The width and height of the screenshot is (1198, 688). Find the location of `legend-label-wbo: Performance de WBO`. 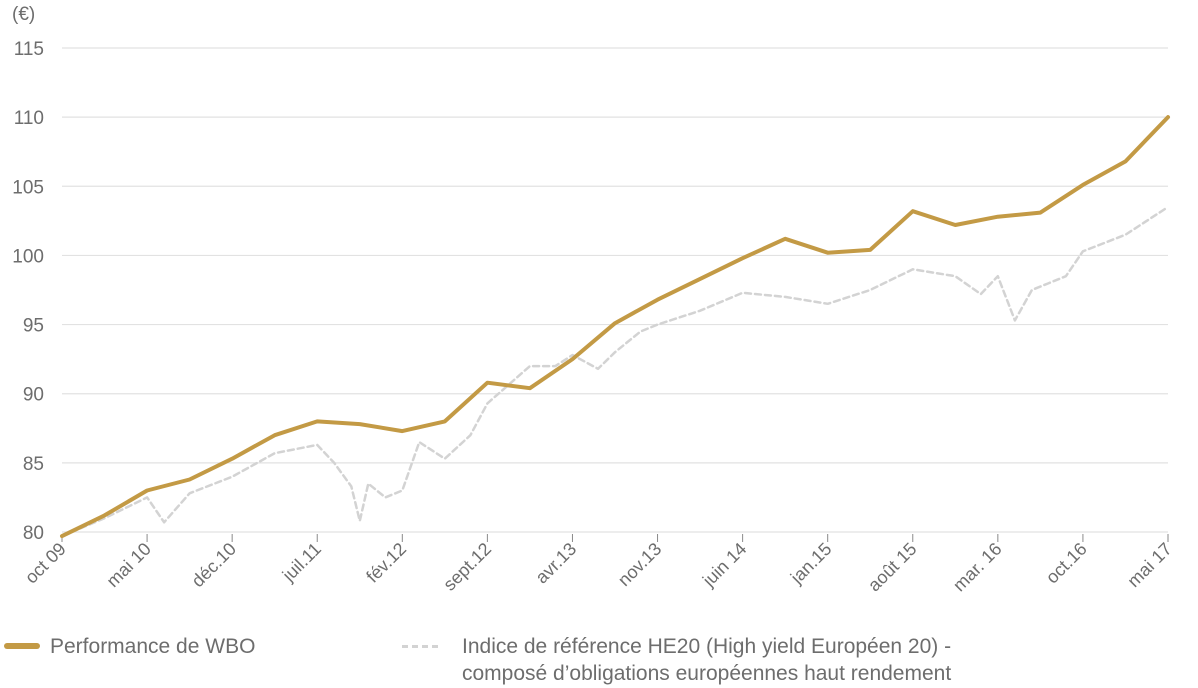

legend-label-wbo: Performance de WBO is located at coordinates (153, 646).